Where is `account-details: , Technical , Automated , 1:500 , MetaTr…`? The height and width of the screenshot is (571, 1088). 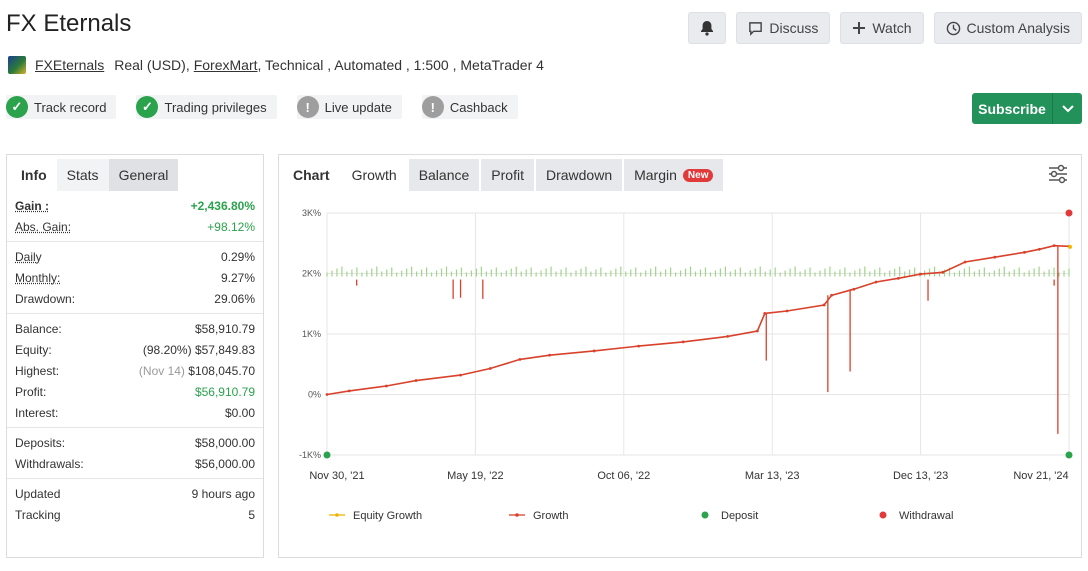
account-details: , Technical , Automated , 1:500 , MetaTr… is located at coordinates (400, 65).